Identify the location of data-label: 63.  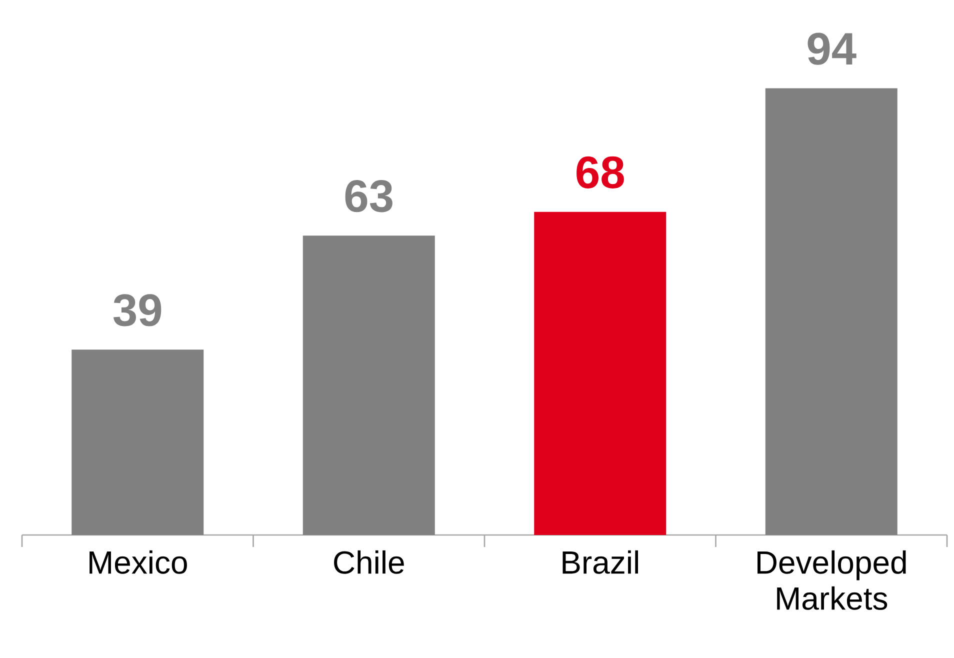
(368, 196).